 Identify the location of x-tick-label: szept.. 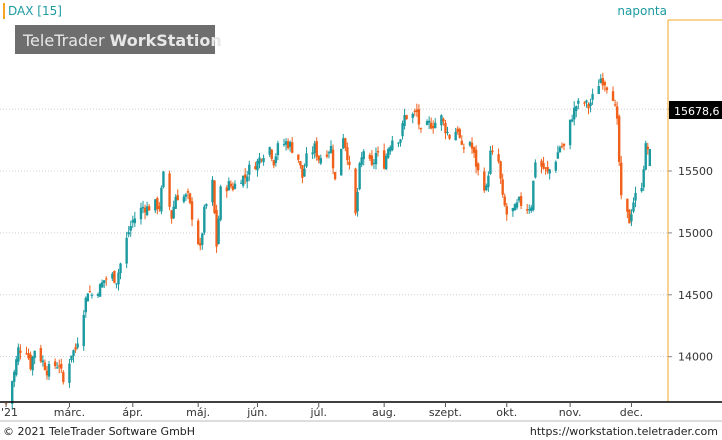
(445, 412).